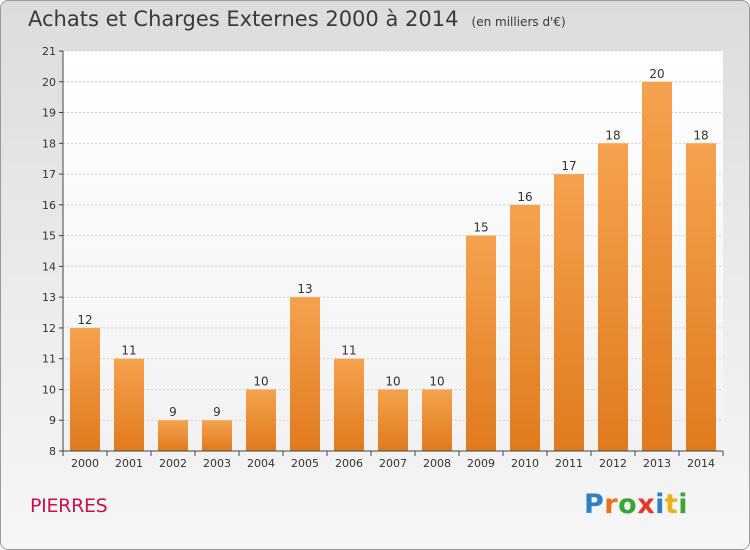 The height and width of the screenshot is (550, 750). I want to click on x-tick-label: 2006, so click(349, 463).